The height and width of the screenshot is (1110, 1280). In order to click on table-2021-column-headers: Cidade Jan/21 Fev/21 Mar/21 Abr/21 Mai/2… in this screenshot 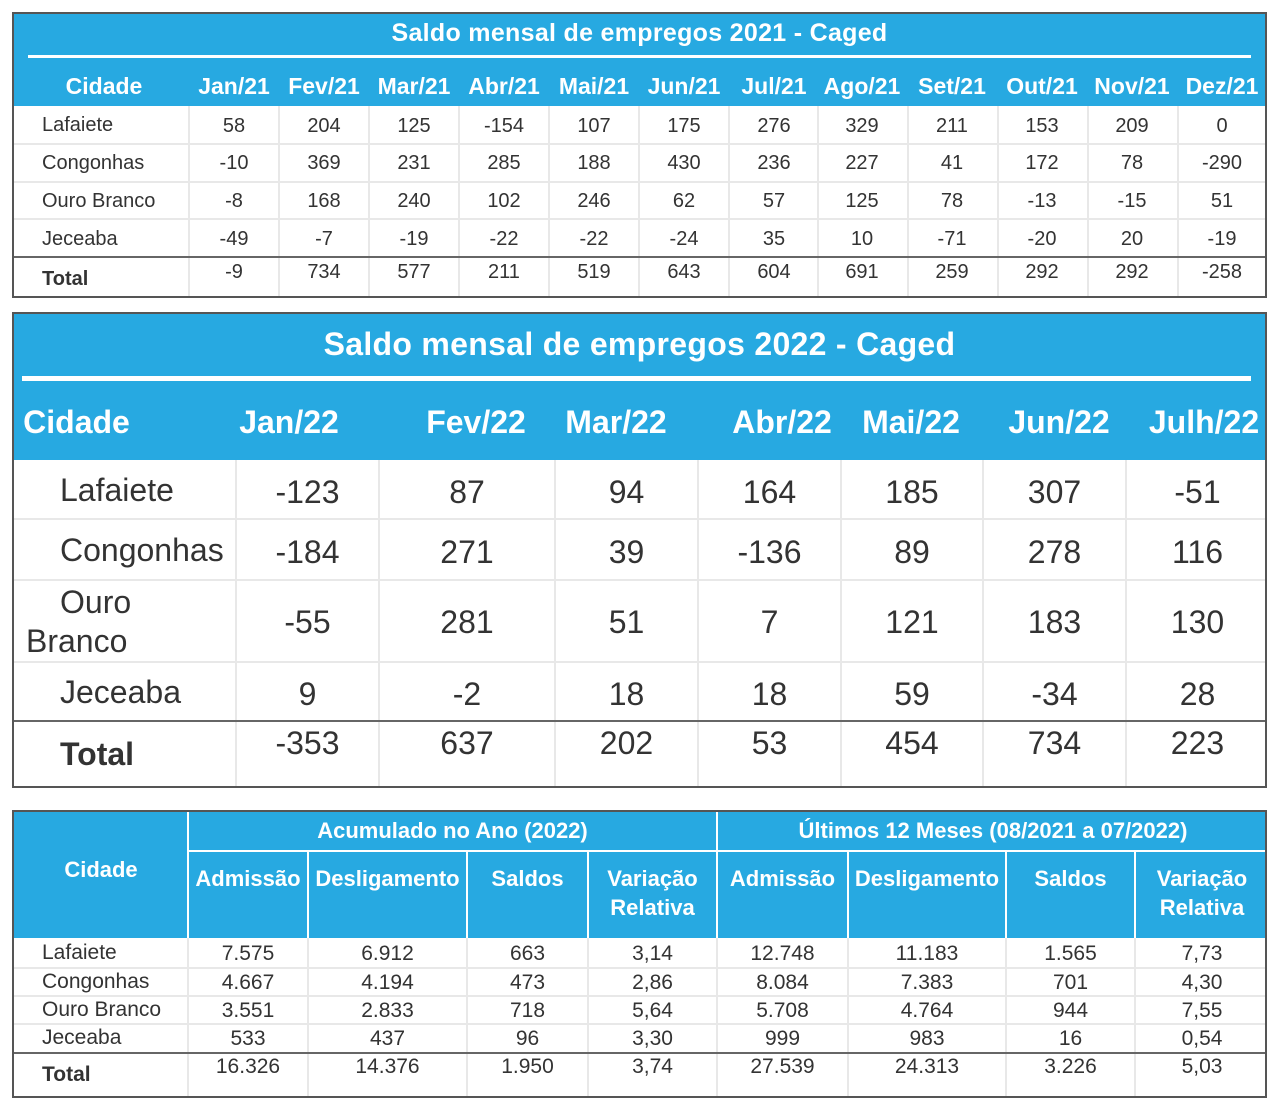, I will do `click(639, 86)`.